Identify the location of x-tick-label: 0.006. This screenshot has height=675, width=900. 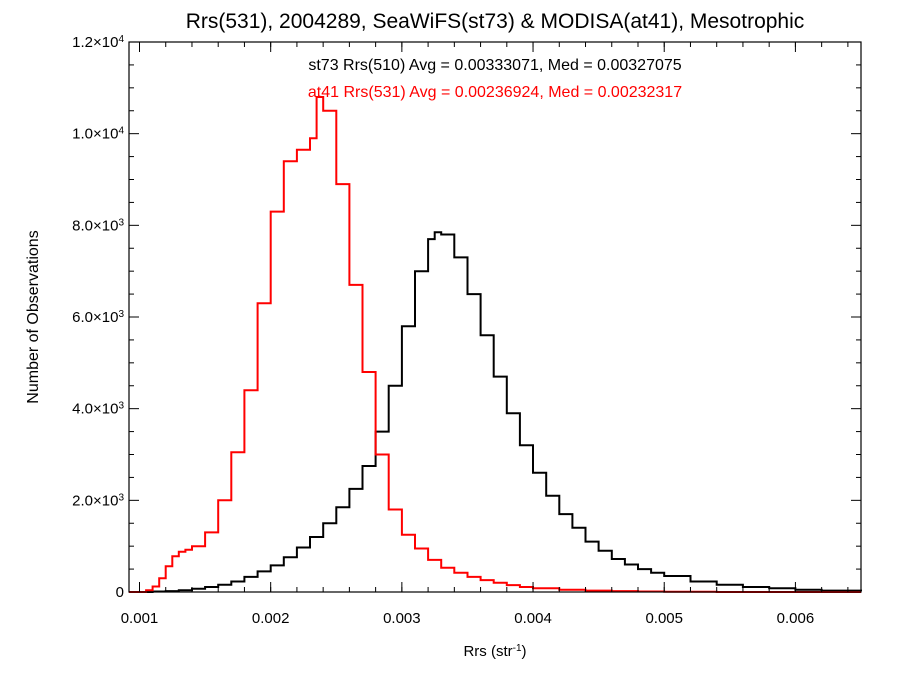
(796, 618).